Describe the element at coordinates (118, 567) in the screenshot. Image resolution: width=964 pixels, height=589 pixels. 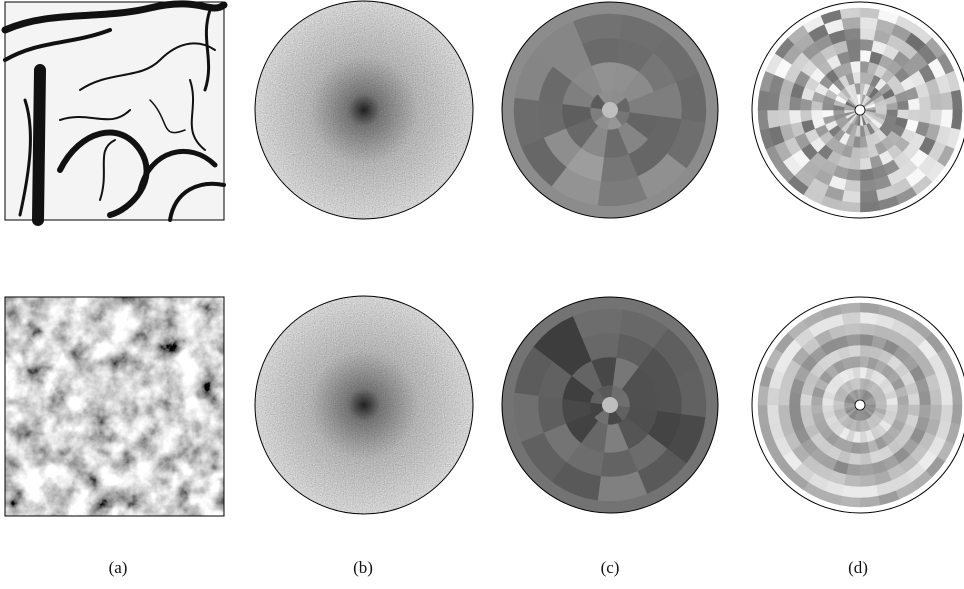
I see `panel-label: (a)` at that location.